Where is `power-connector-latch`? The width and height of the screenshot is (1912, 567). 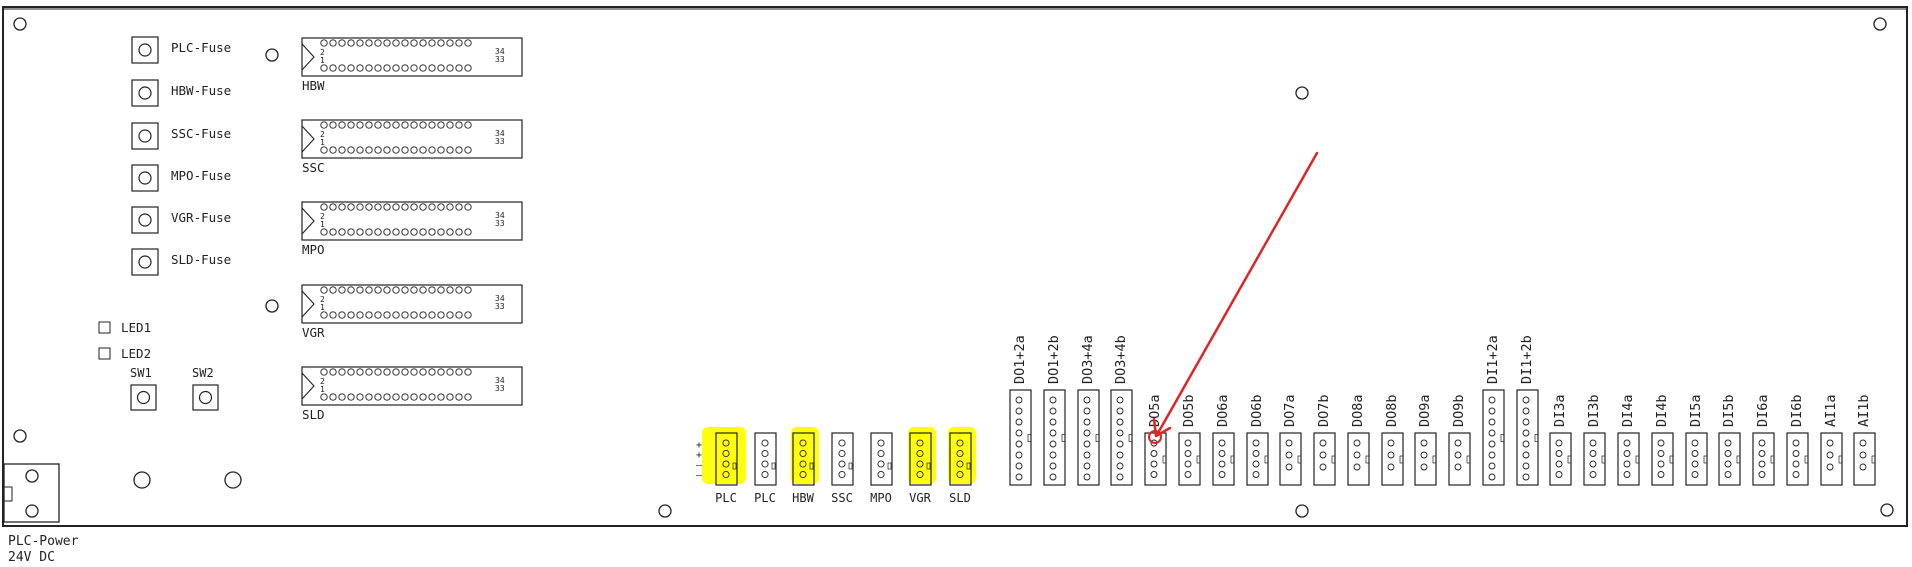
power-connector-latch is located at coordinates (850, 466).